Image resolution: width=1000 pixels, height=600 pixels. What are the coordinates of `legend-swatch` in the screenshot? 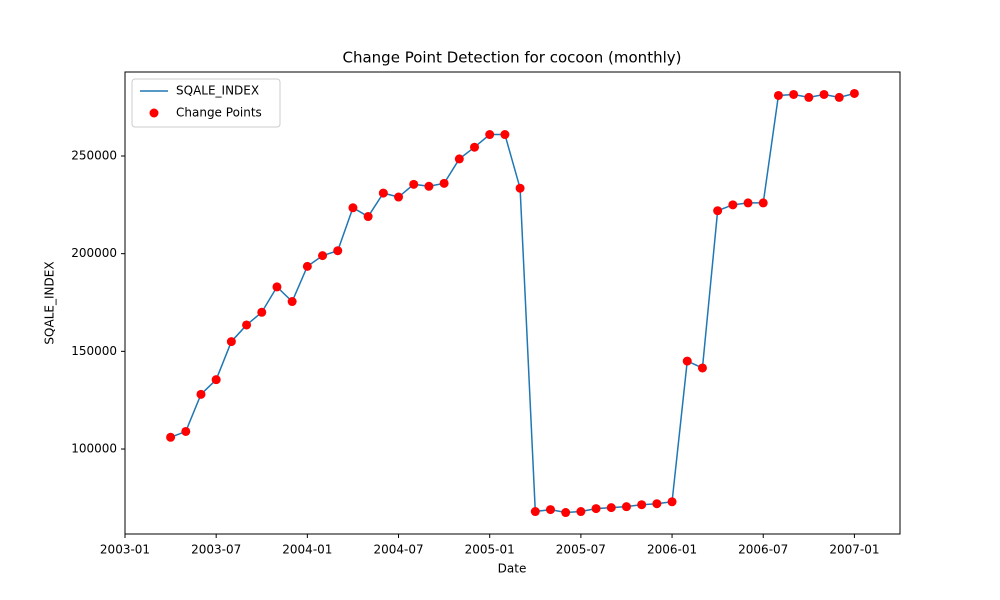 It's located at (154, 113).